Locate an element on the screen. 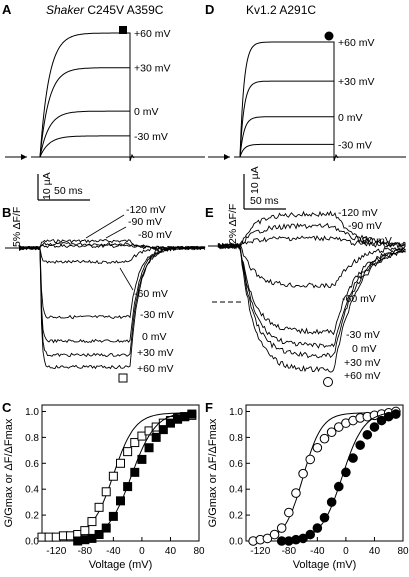 The image size is (409, 577). chart-f-x-tick-label: 80 is located at coordinates (403, 551).